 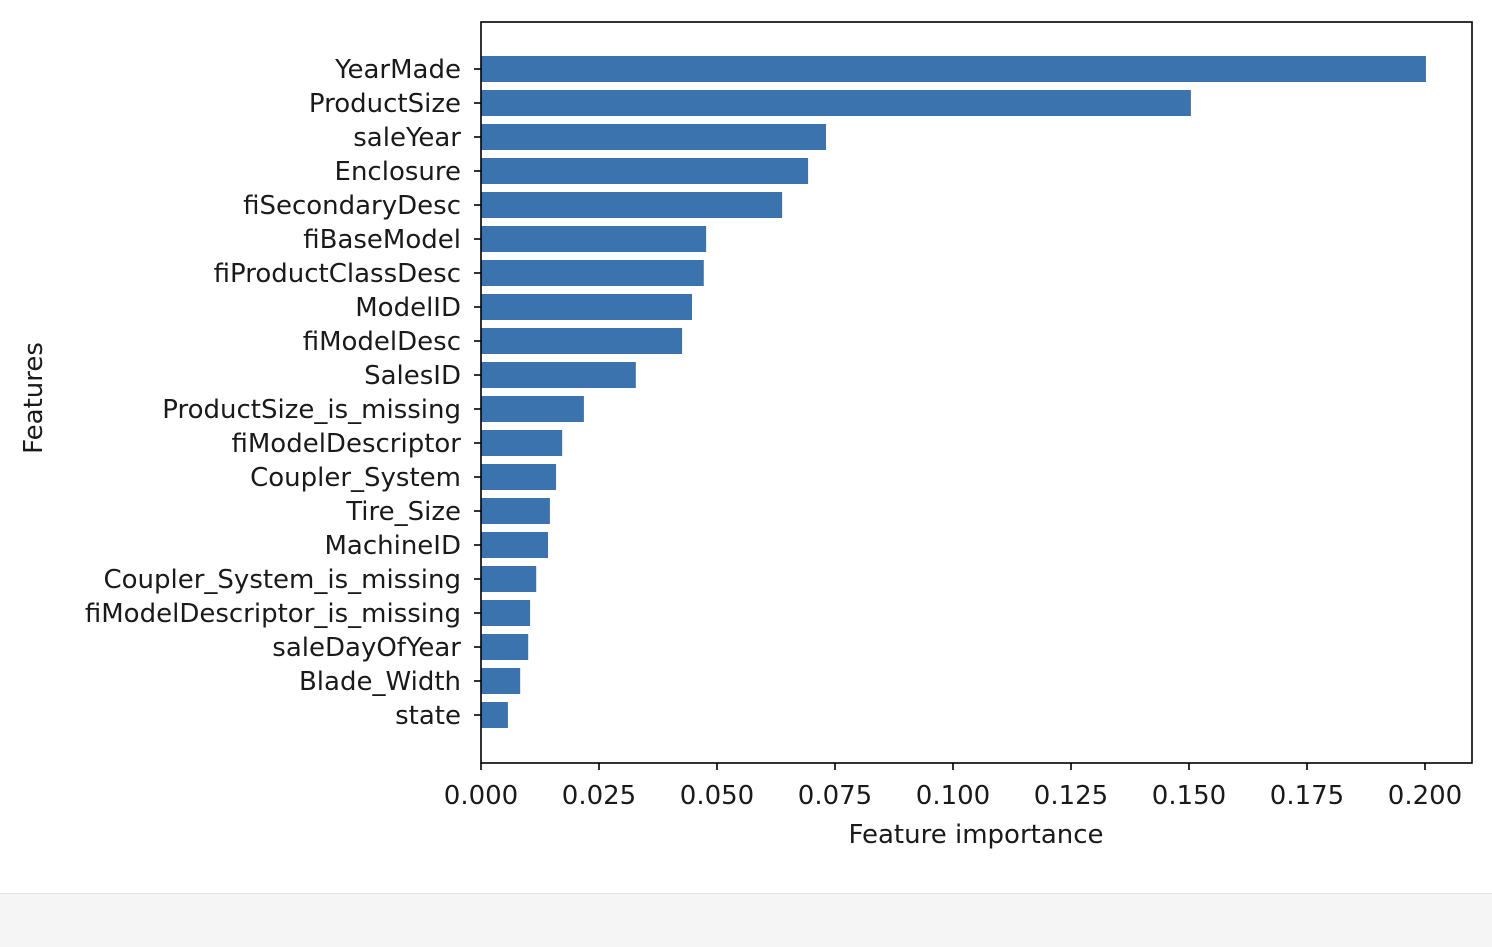 I want to click on output-area-footer, so click(x=746, y=920).